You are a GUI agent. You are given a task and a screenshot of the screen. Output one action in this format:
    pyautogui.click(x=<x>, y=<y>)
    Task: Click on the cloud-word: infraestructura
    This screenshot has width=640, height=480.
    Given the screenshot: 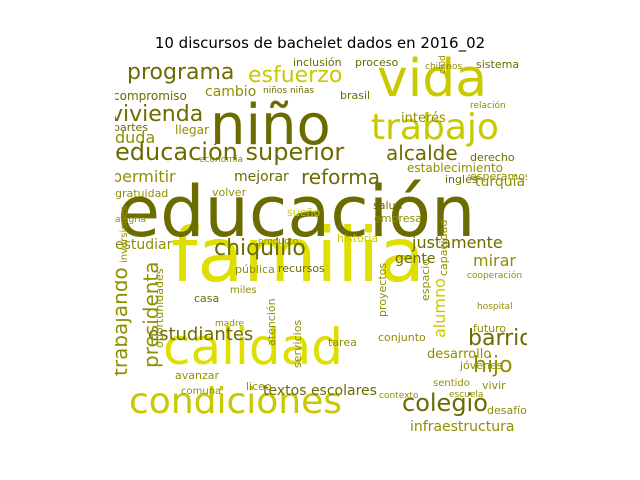 What is the action you would take?
    pyautogui.click(x=462, y=425)
    